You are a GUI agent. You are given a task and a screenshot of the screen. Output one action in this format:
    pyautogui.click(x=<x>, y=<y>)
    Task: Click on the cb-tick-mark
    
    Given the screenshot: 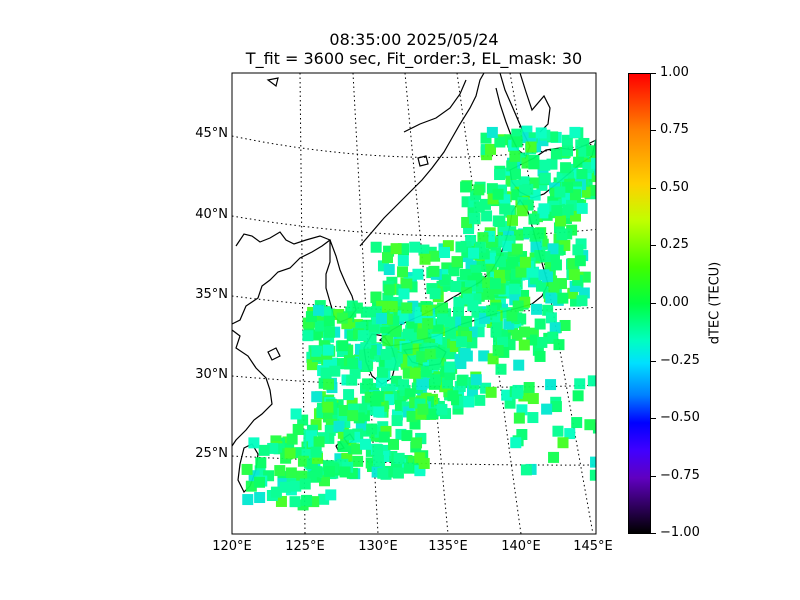 What is the action you would take?
    pyautogui.click(x=653, y=418)
    